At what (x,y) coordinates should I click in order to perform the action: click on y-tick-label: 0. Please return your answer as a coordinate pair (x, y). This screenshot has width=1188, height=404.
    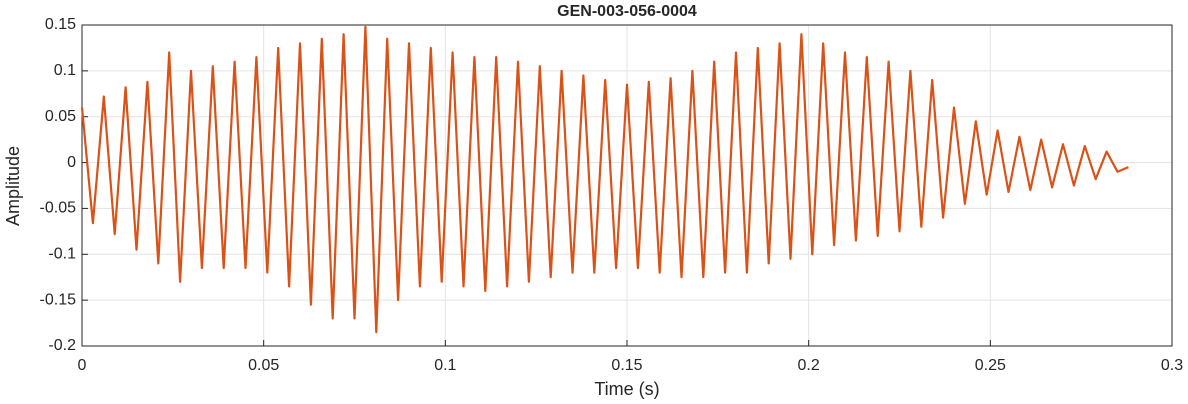
    Looking at the image, I should click on (71, 162).